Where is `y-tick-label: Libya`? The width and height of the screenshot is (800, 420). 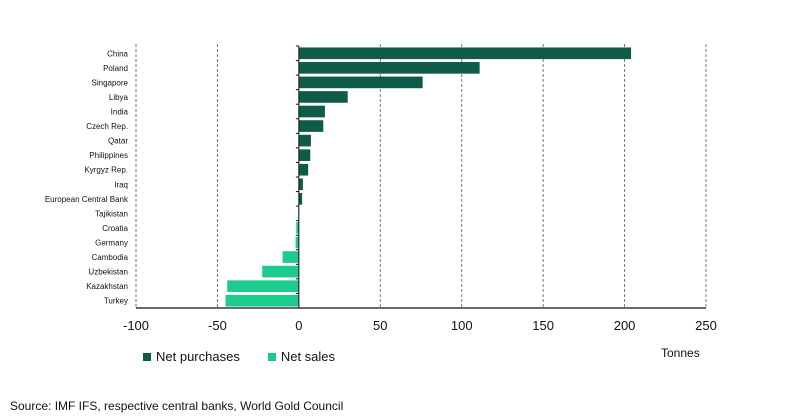 y-tick-label: Libya is located at coordinates (119, 97).